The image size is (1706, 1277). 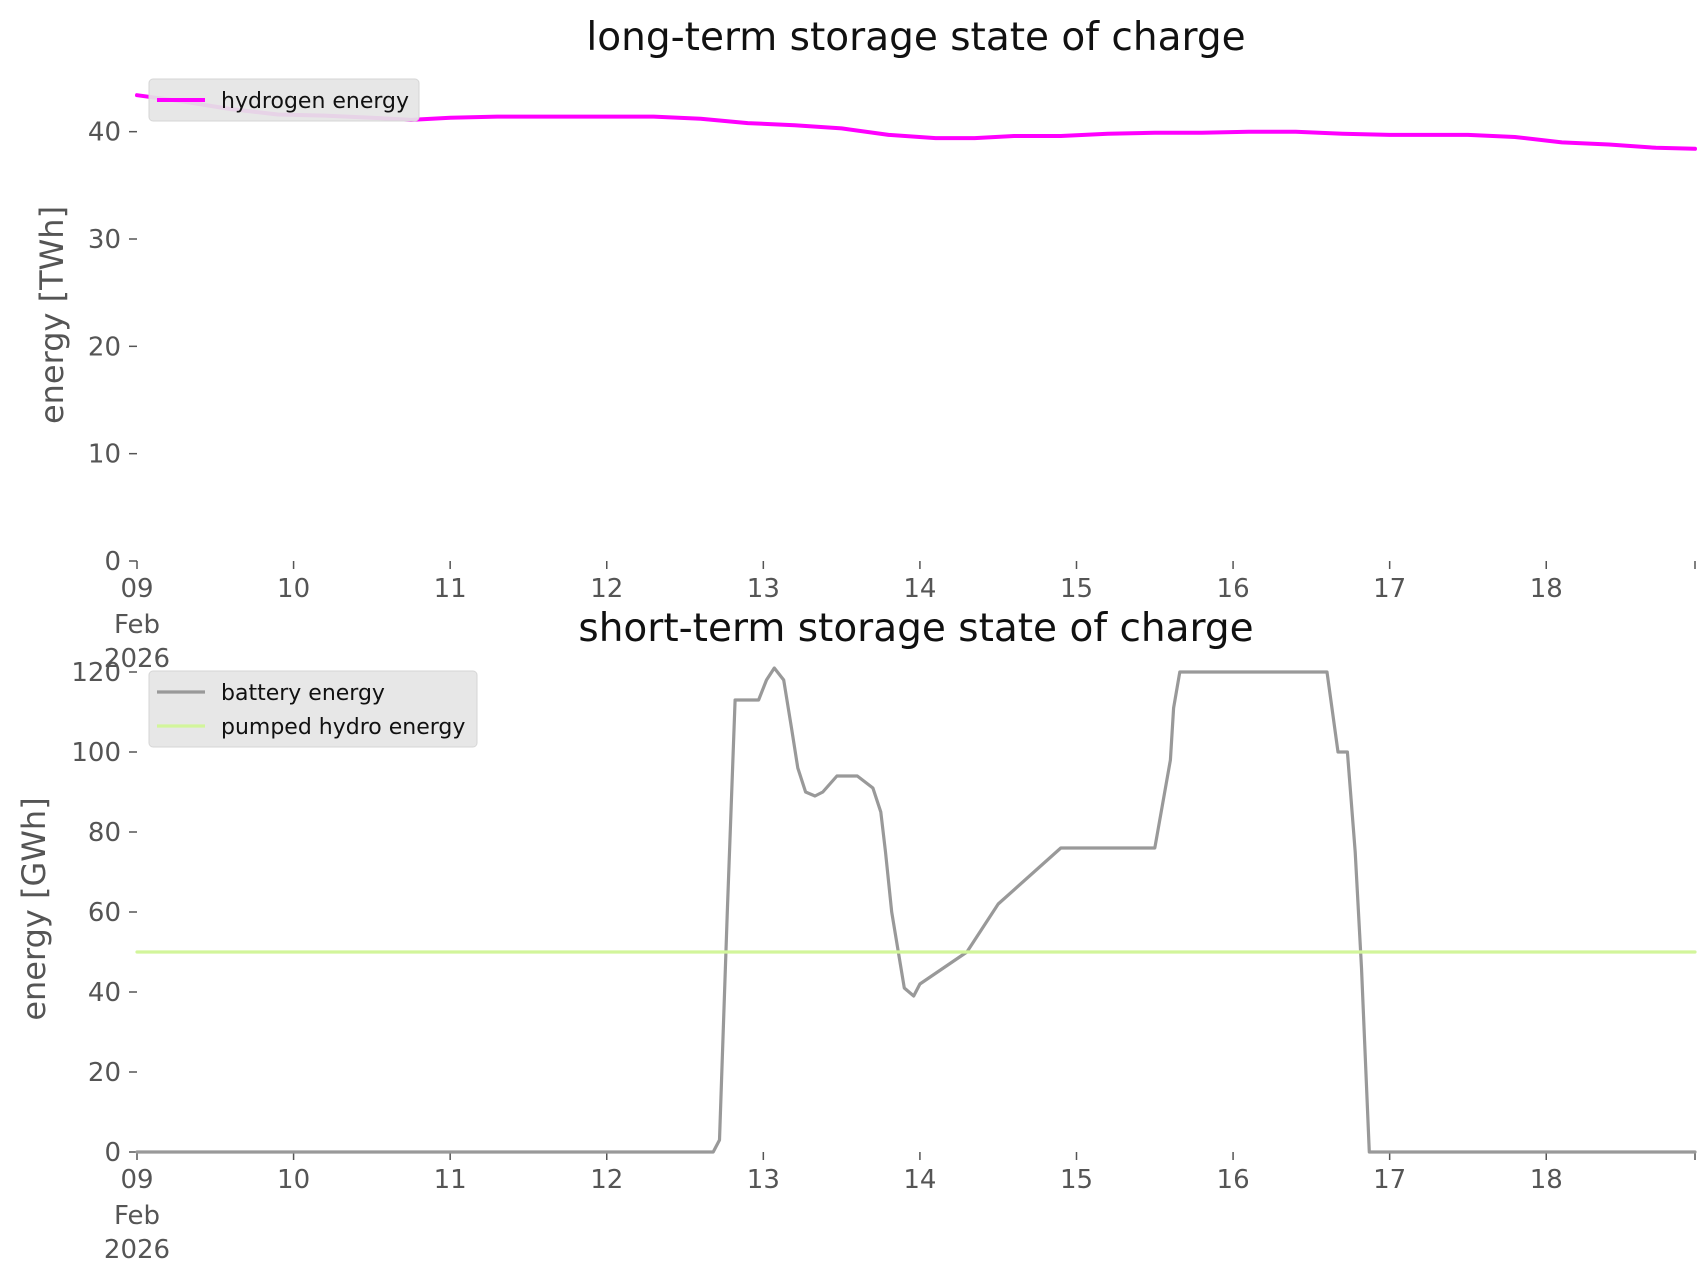 I want to click on y-tick-label: 30, so click(x=104, y=240).